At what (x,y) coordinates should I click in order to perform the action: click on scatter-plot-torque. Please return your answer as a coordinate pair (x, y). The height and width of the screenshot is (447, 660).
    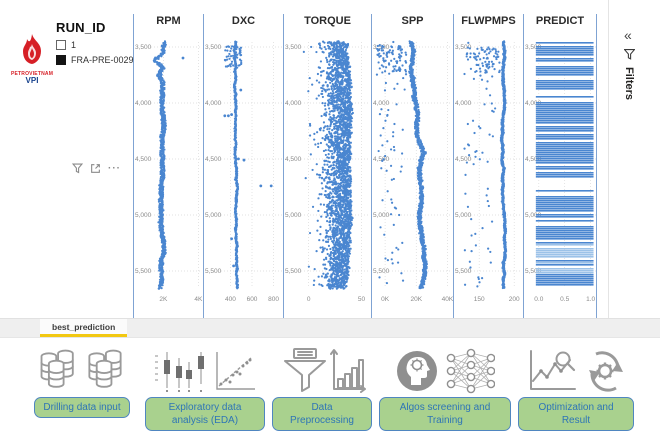
    Looking at the image, I should click on (328, 173).